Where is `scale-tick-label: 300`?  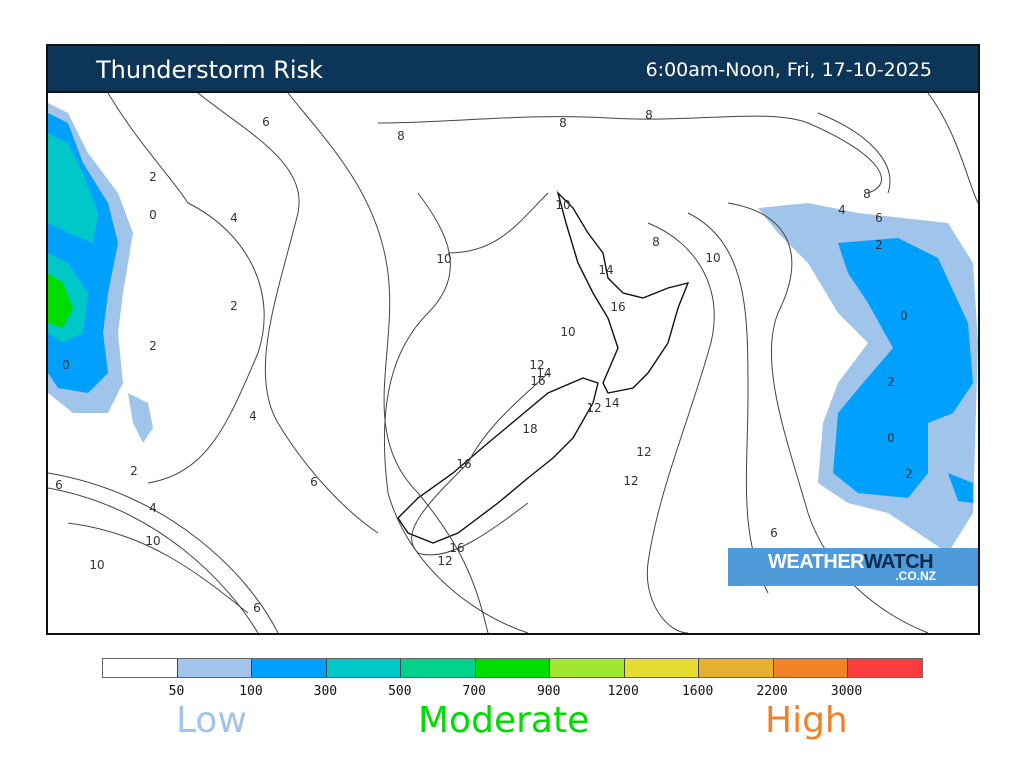 scale-tick-label: 300 is located at coordinates (325, 691).